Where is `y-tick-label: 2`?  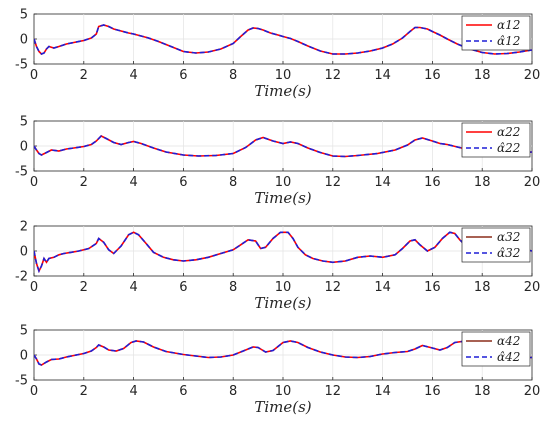
y-tick-label: 2 is located at coordinates (24, 227).